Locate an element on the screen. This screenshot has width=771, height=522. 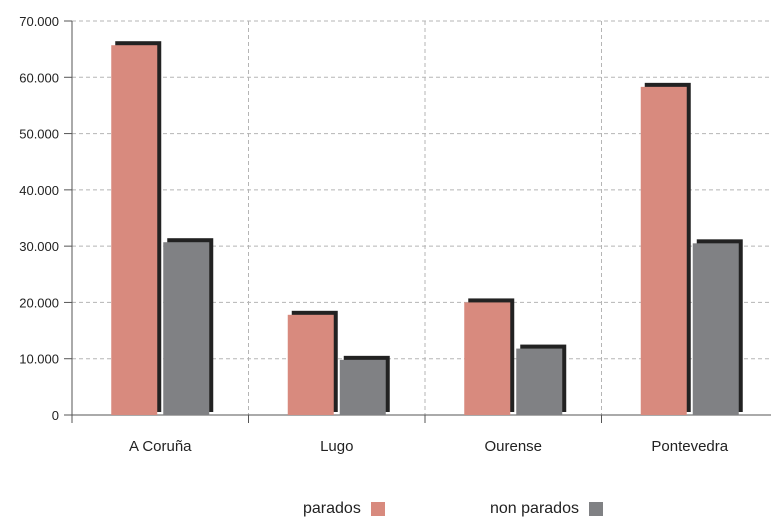
y-tick-label: 40.000 is located at coordinates (39, 190).